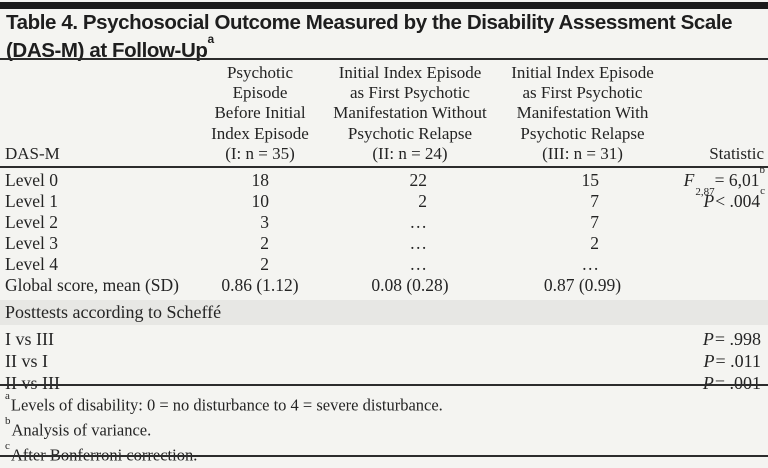  What do you see at coordinates (737, 180) in the screenshot?
I see `f-value: = 6,01` at bounding box center [737, 180].